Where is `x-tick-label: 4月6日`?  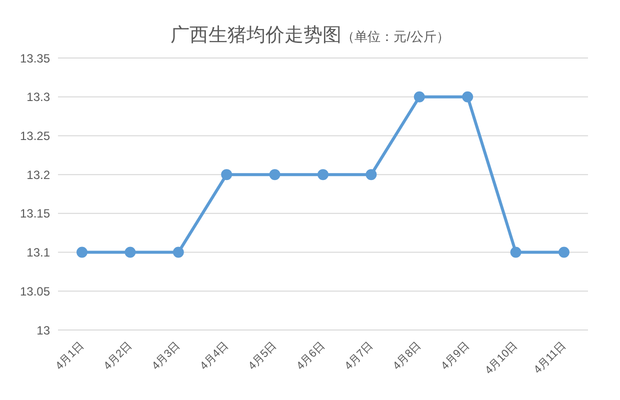 x-tick-label: 4月6日 is located at coordinates (311, 356).